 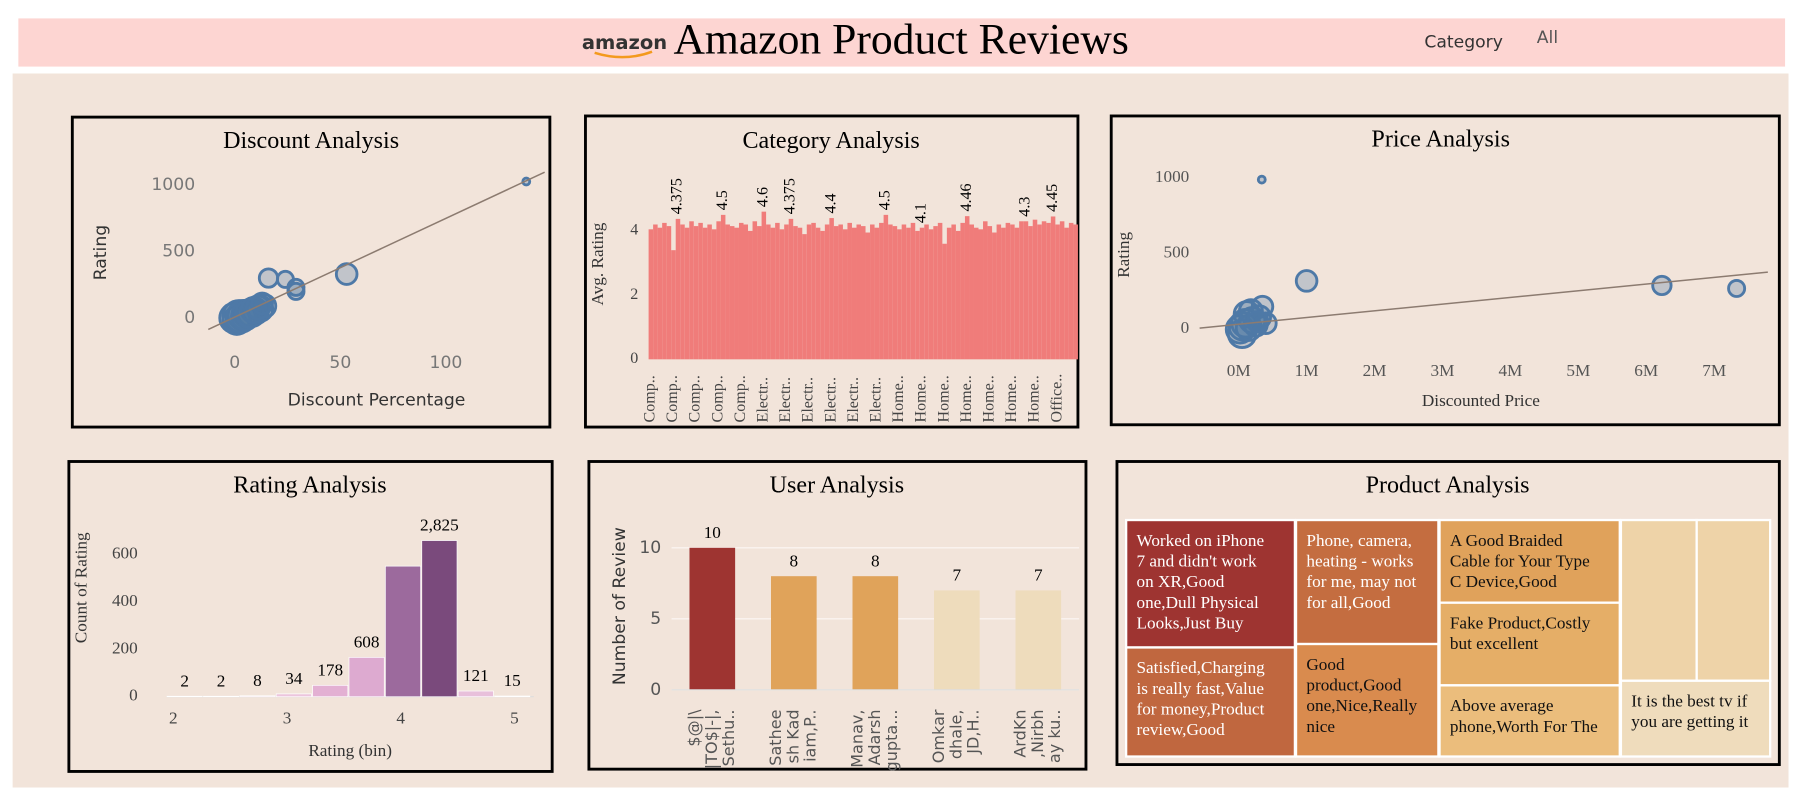 What do you see at coordinates (1463, 42) in the screenshot?
I see `filter-label: Category` at bounding box center [1463, 42].